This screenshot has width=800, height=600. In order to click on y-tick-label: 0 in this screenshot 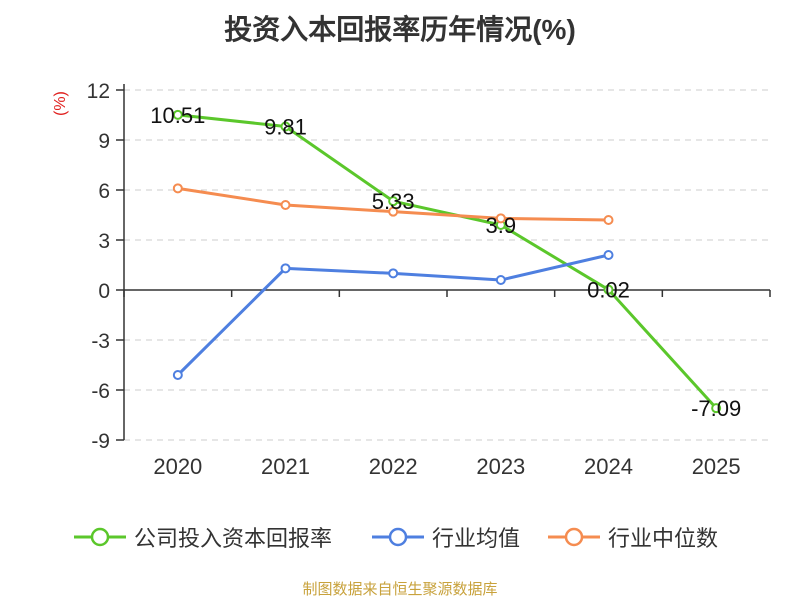, I will do `click(104, 291)`.